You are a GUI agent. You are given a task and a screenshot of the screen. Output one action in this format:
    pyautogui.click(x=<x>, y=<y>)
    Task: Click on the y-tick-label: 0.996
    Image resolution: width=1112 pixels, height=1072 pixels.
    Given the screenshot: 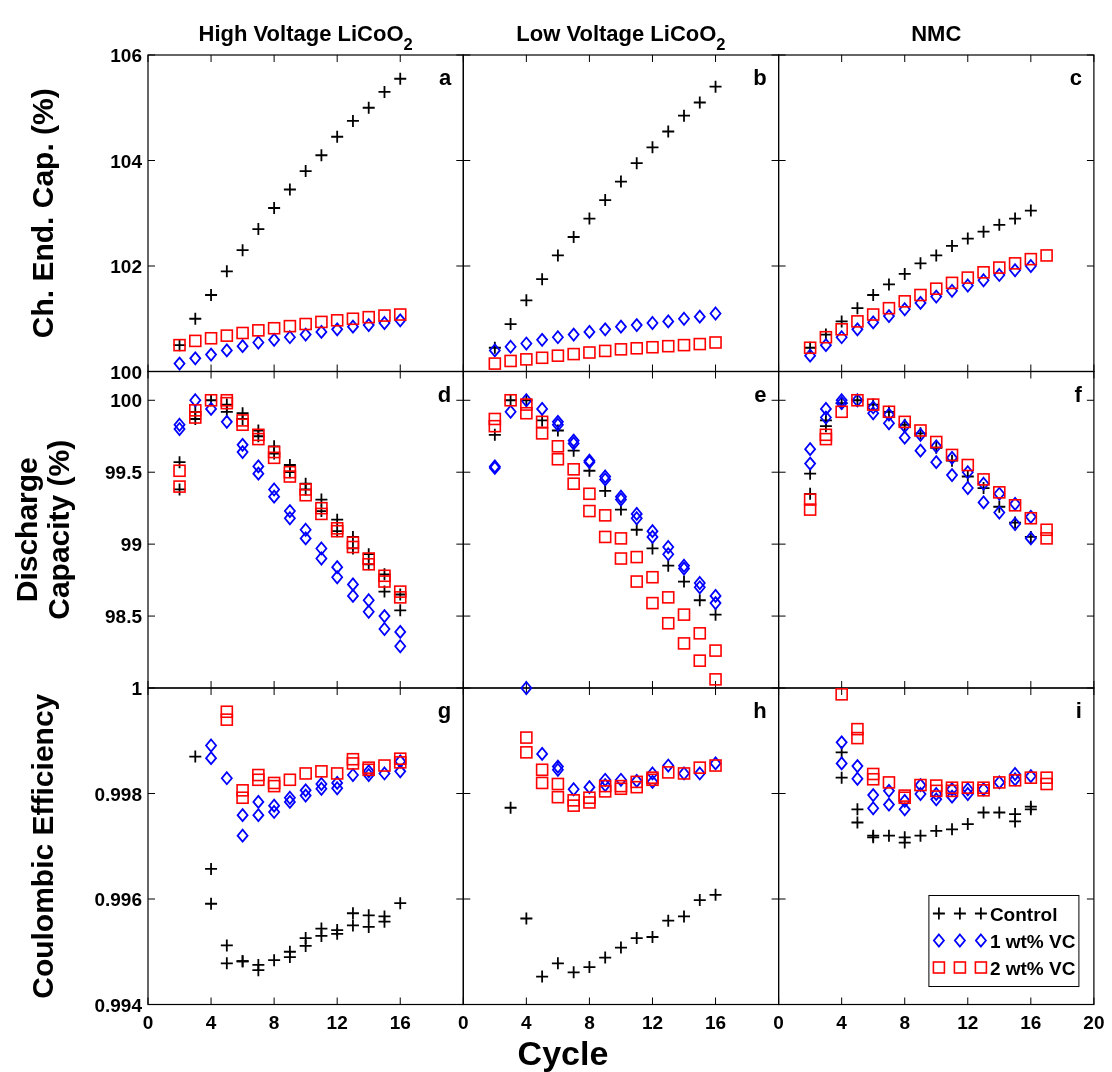 What is the action you would take?
    pyautogui.click(x=118, y=899)
    